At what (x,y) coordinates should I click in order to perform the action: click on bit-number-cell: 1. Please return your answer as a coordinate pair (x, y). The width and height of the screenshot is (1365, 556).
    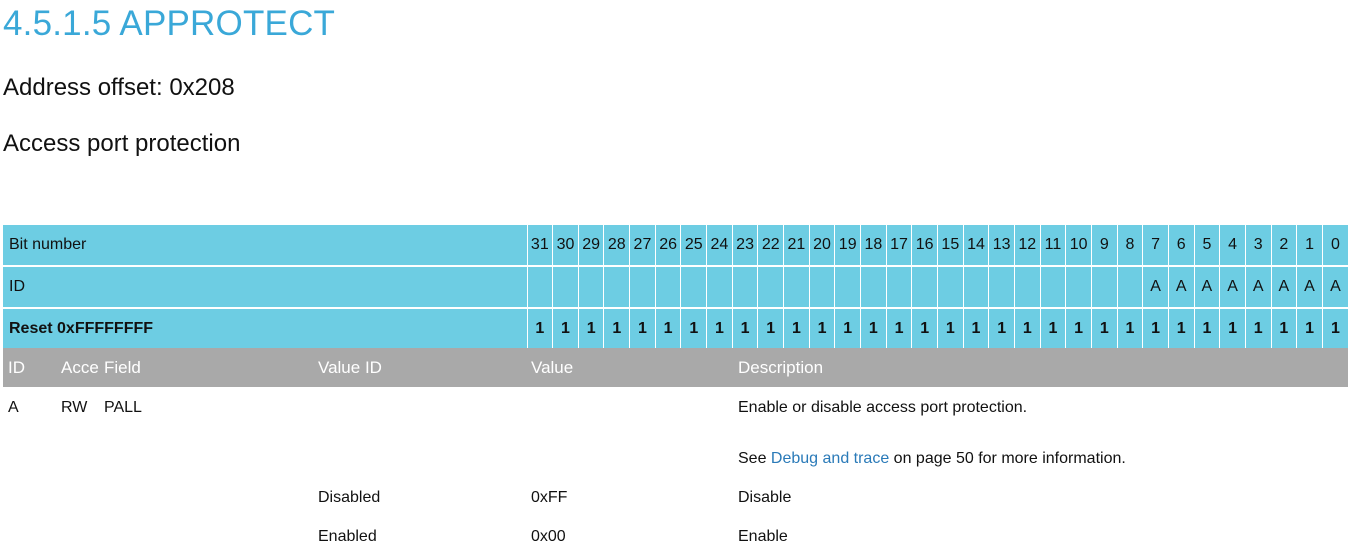
    Looking at the image, I should click on (1309, 246).